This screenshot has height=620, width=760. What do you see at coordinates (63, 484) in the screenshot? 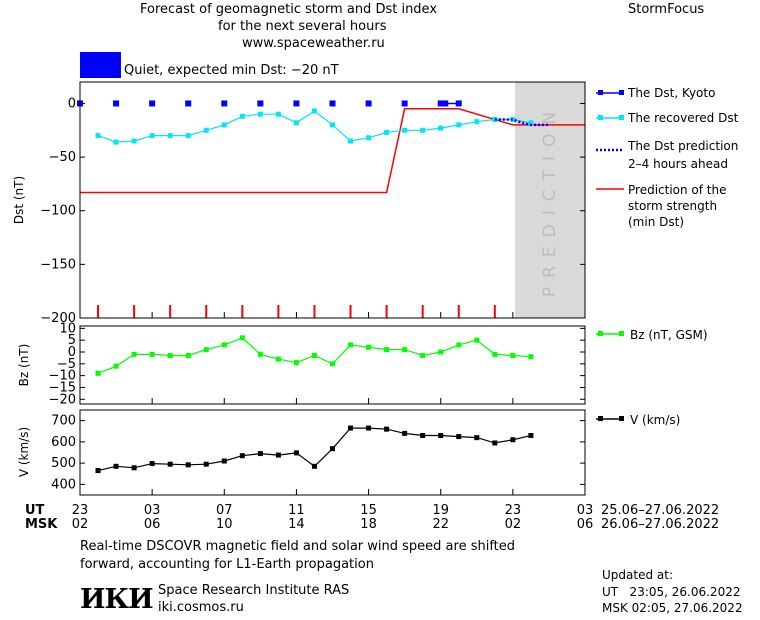
I see `v-tick-label: 400` at bounding box center [63, 484].